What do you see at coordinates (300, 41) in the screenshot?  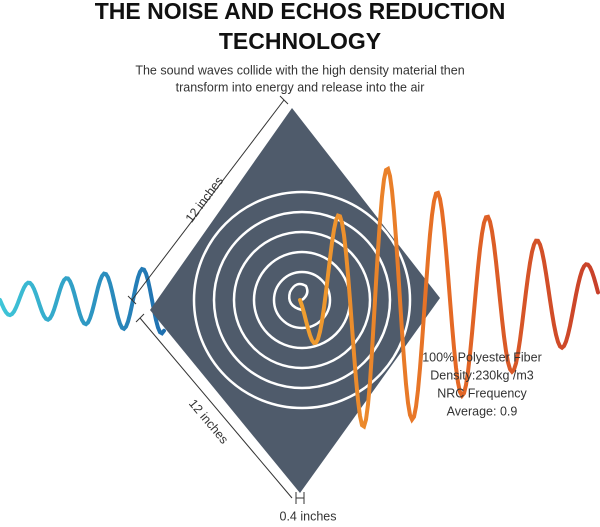 I see `title-line: TECHNOLOGY` at bounding box center [300, 41].